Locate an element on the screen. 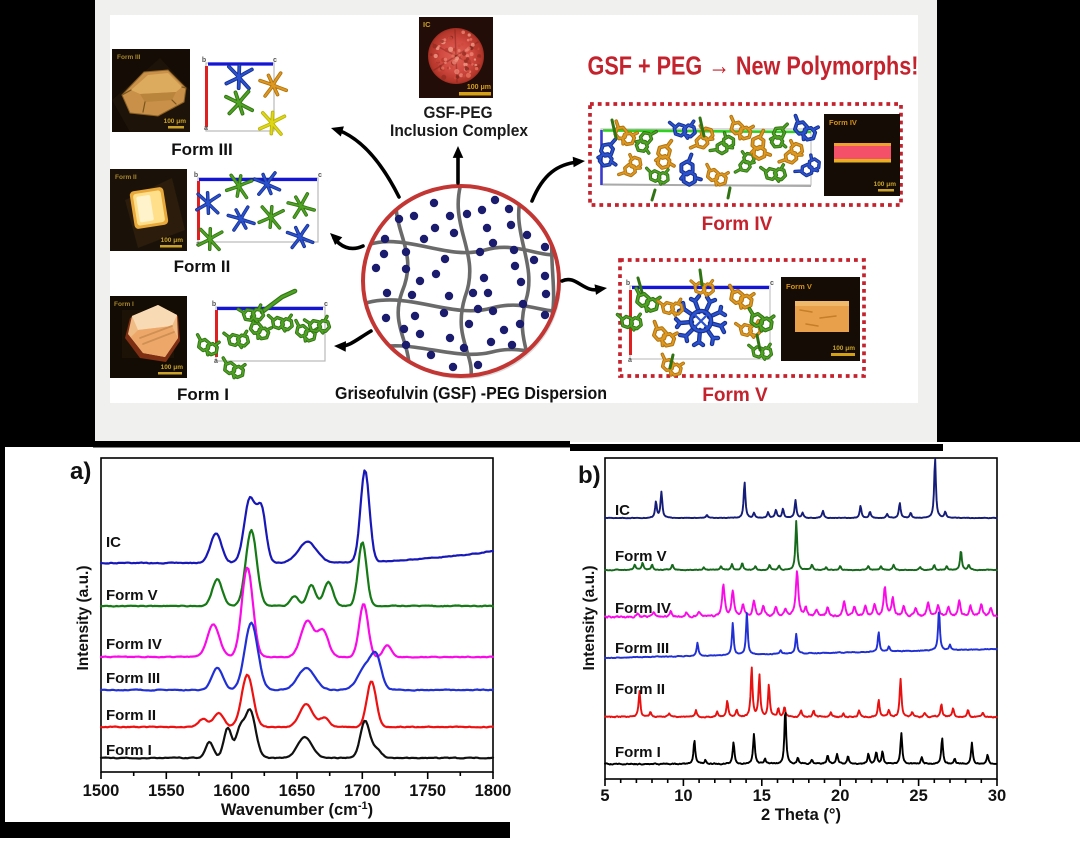 The width and height of the screenshot is (1080, 843). svg-text: 20 is located at coordinates (840, 796).